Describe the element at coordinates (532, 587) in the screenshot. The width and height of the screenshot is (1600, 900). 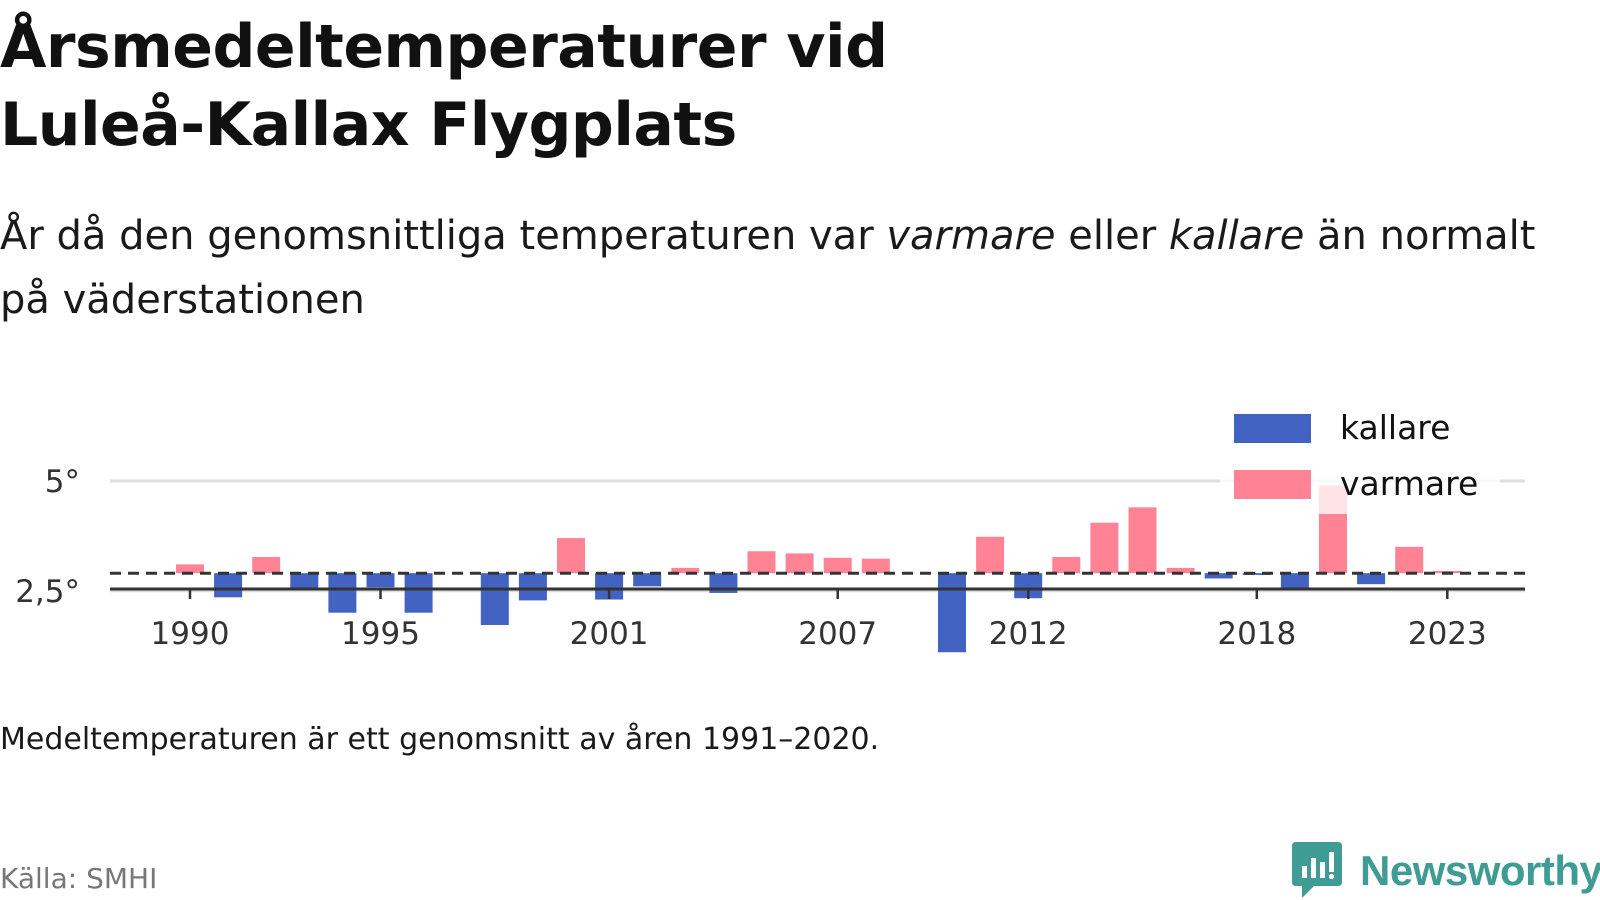
I see `bar-1999` at that location.